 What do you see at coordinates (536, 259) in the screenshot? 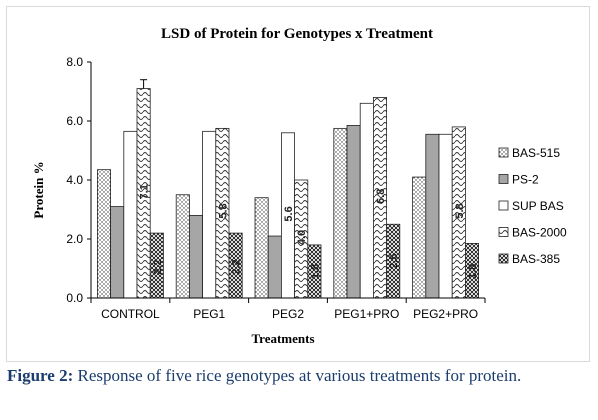
I see `legend-label: BAS-385` at bounding box center [536, 259].